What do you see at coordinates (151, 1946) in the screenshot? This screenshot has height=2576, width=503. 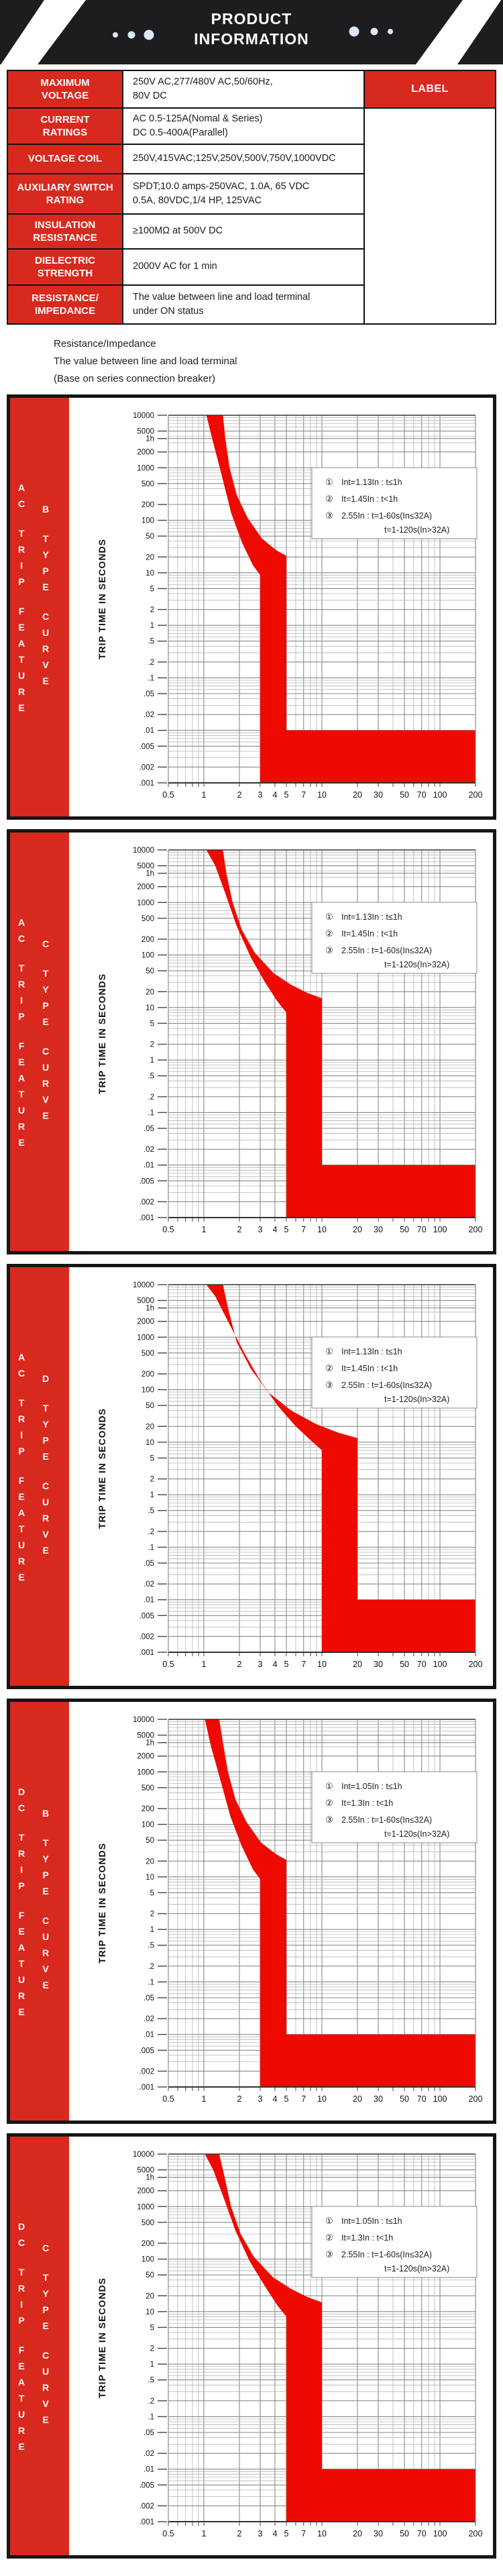 I see `y-tick-label: .5` at bounding box center [151, 1946].